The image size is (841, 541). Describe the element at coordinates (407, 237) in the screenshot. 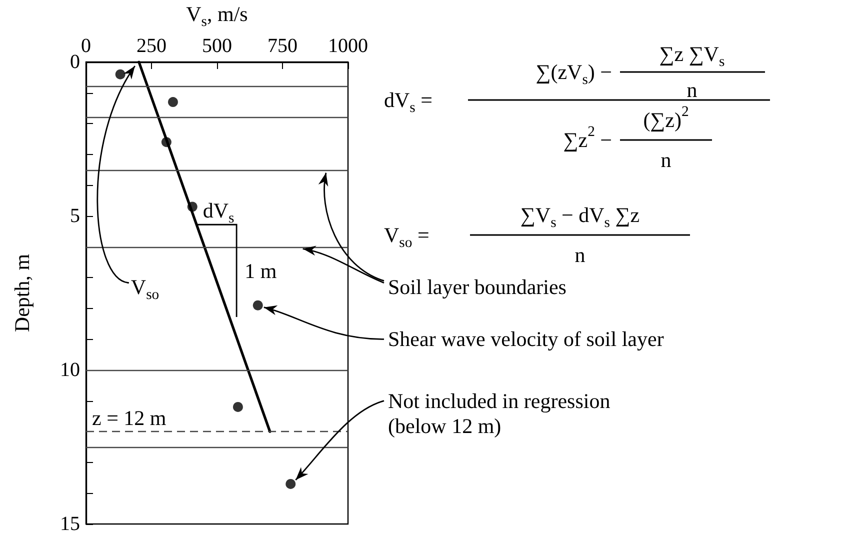

I see `text: V$_{so}$ =` at that location.